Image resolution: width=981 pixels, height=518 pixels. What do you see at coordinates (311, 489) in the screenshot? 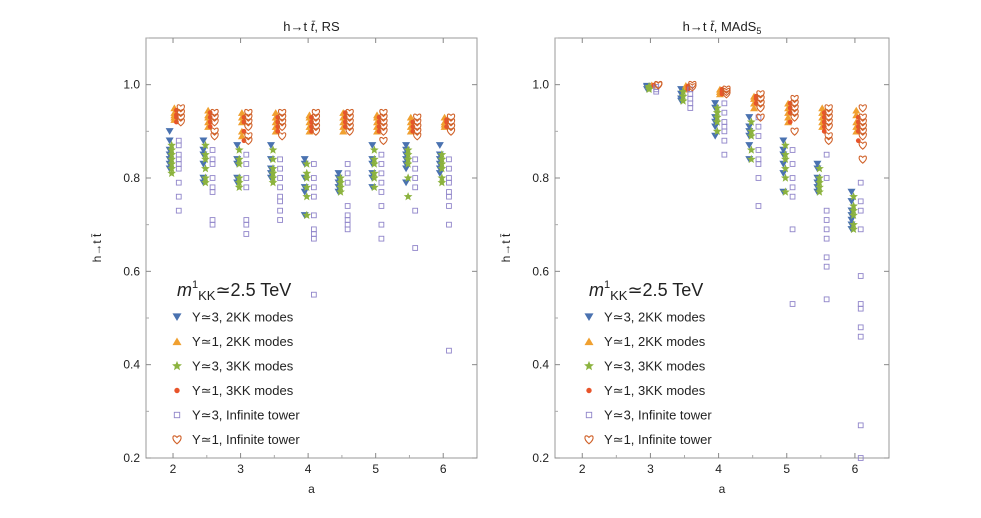
I see `x-axis-label: a` at bounding box center [311, 489].